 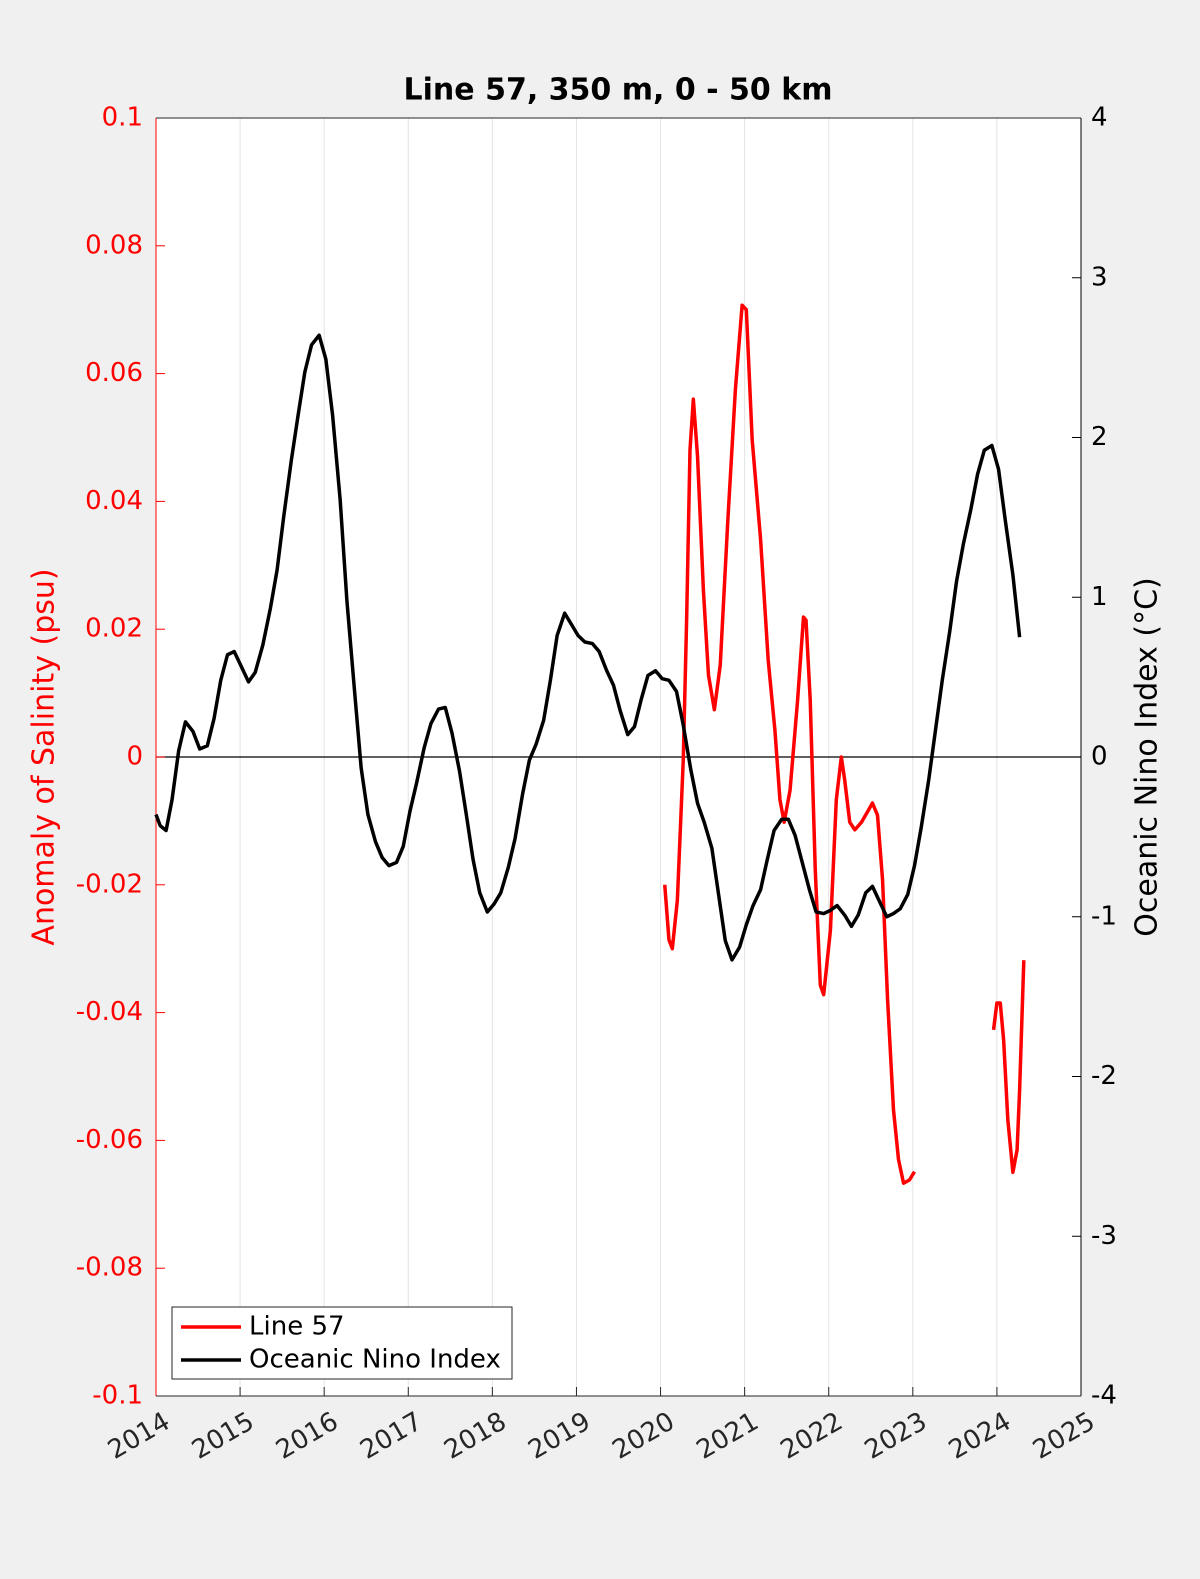 What do you see at coordinates (122, 118) in the screenshot?
I see `y-tick-label: 0.1` at bounding box center [122, 118].